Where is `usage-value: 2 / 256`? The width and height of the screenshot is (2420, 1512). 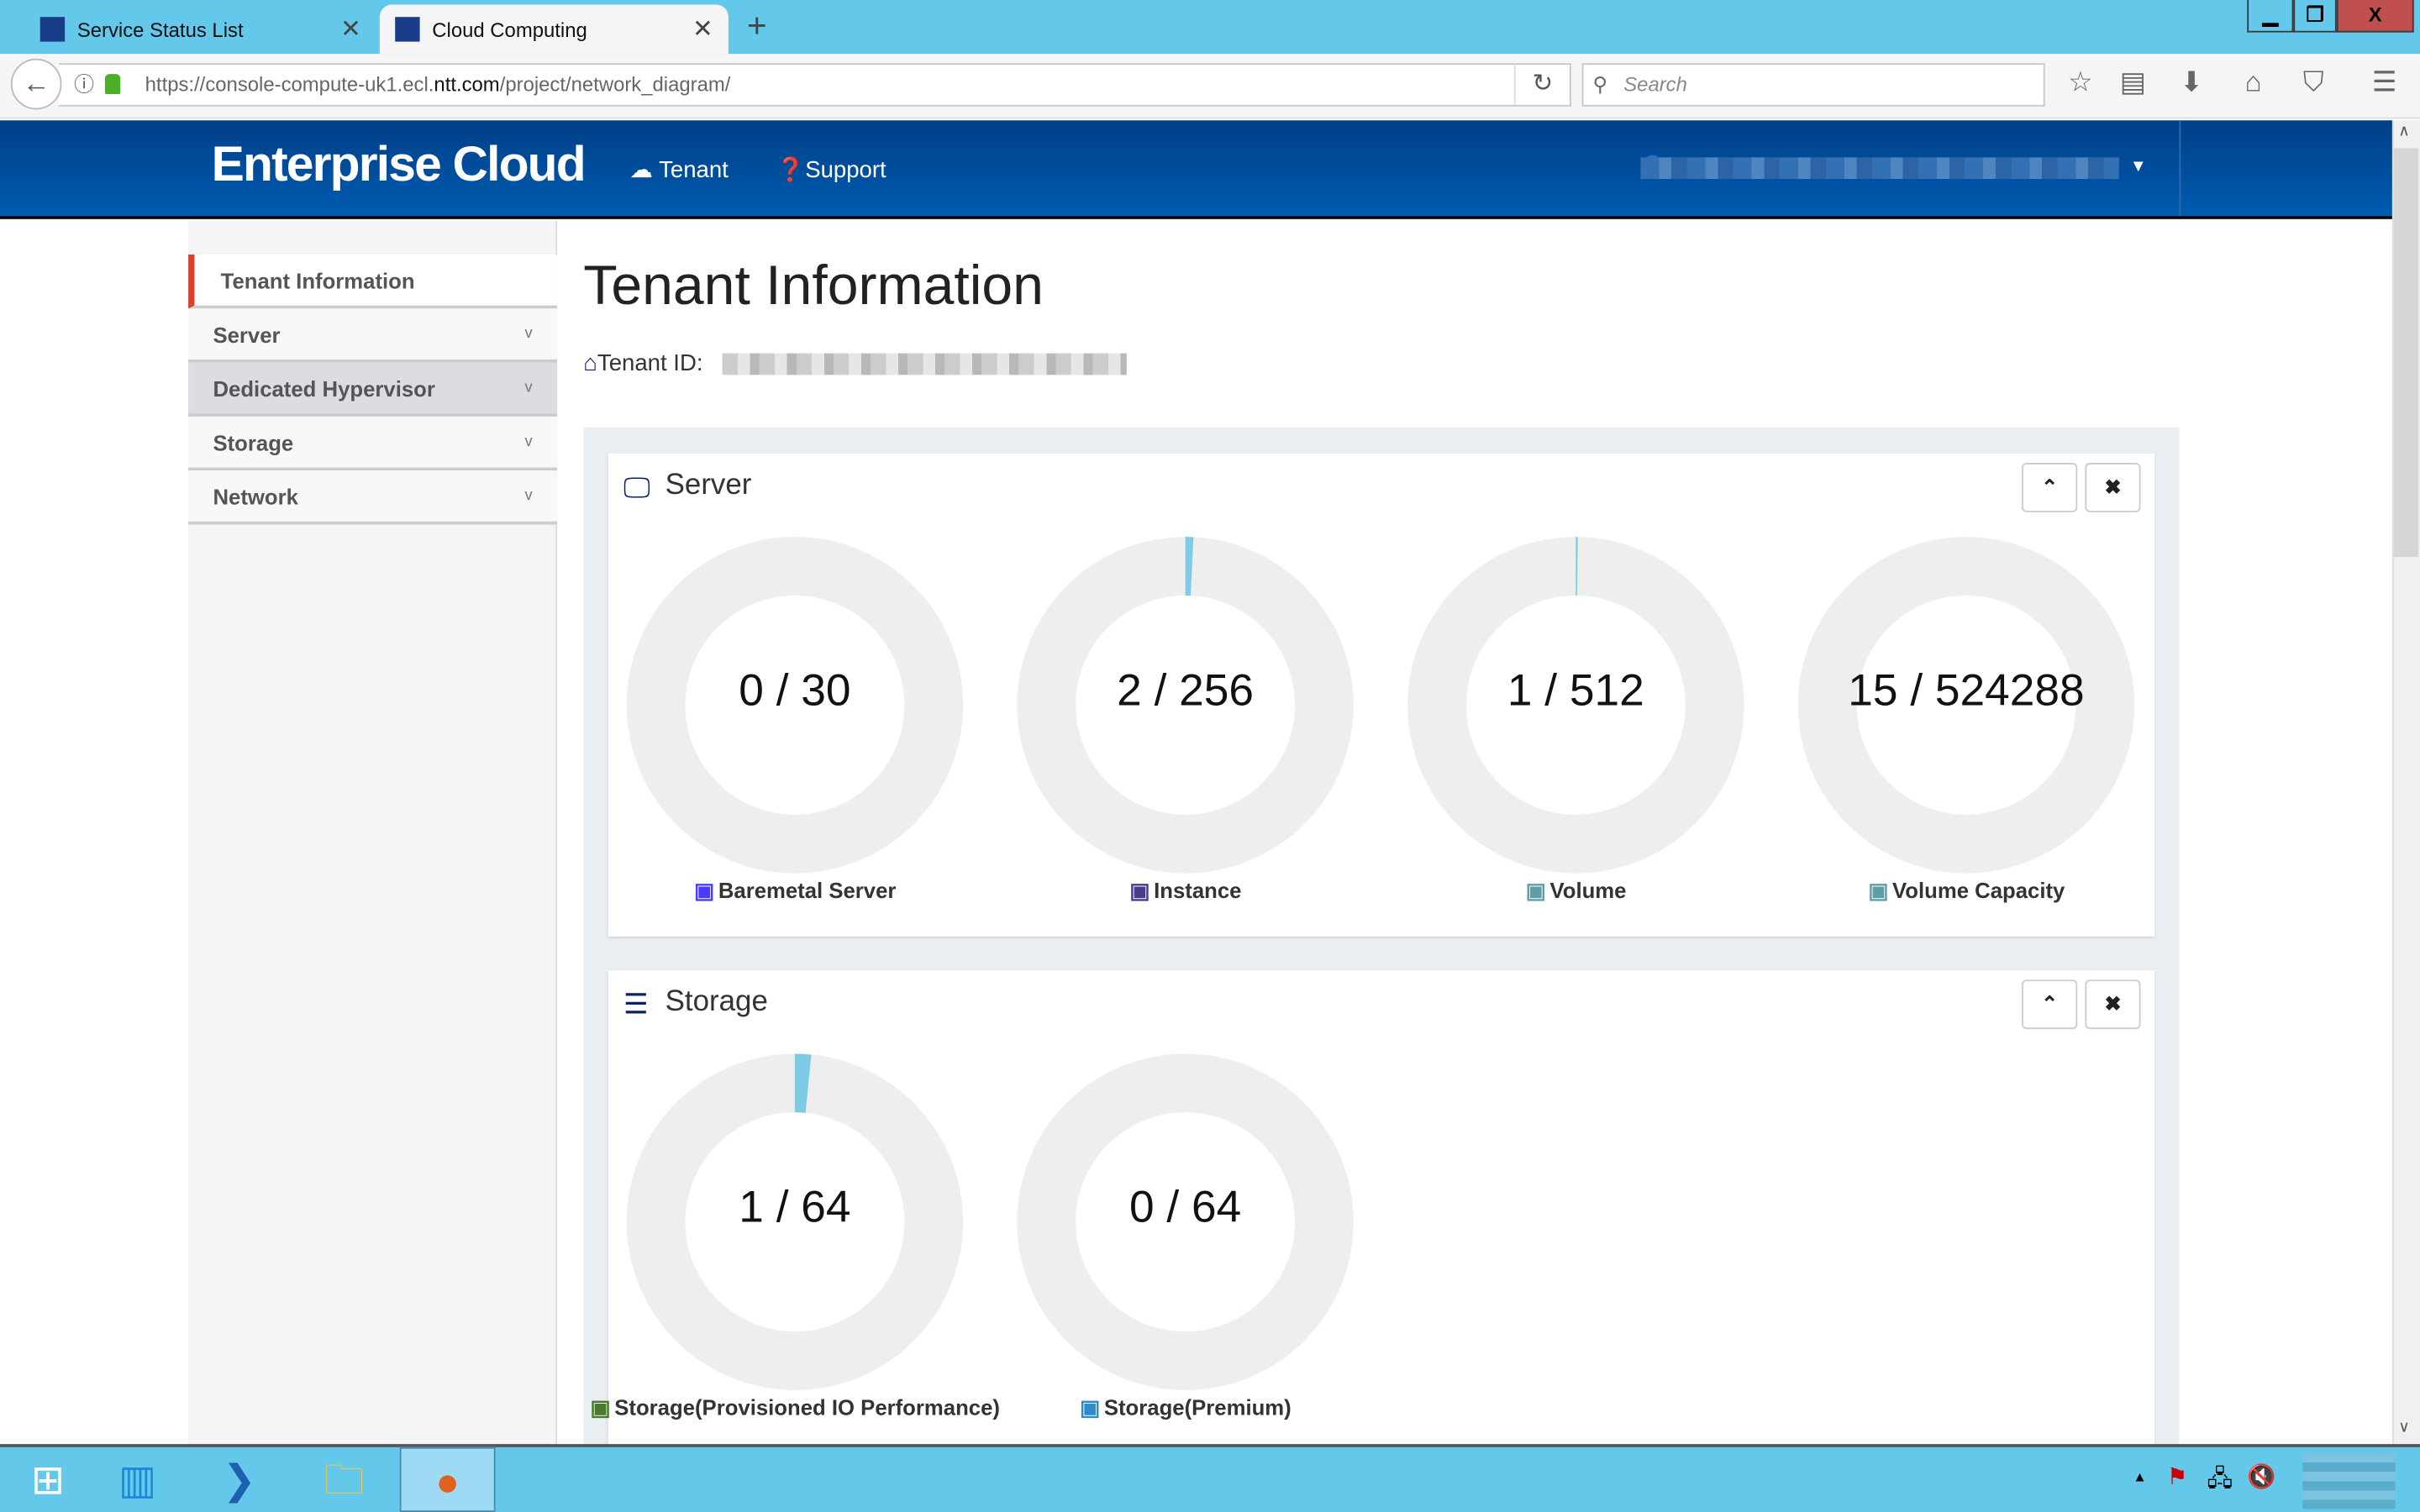
usage-value: 2 / 256 is located at coordinates (1186, 691).